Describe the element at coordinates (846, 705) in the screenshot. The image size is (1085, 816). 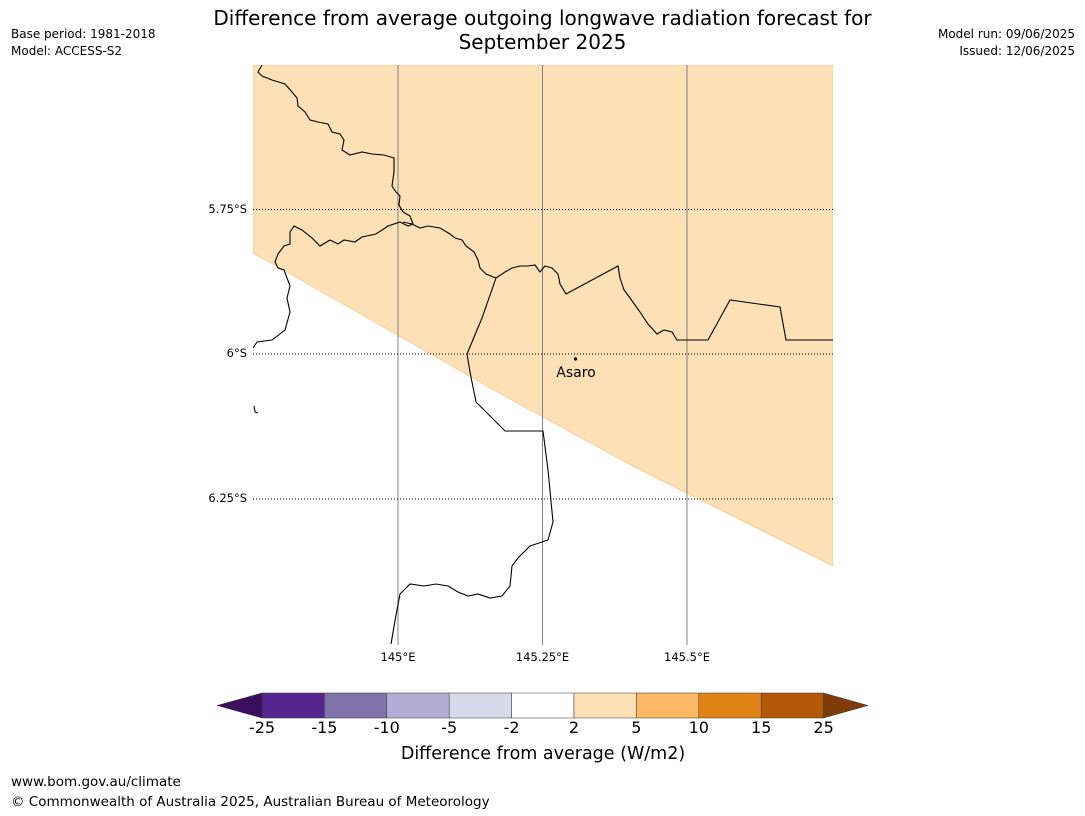
I see `colorbar-extend-high` at that location.